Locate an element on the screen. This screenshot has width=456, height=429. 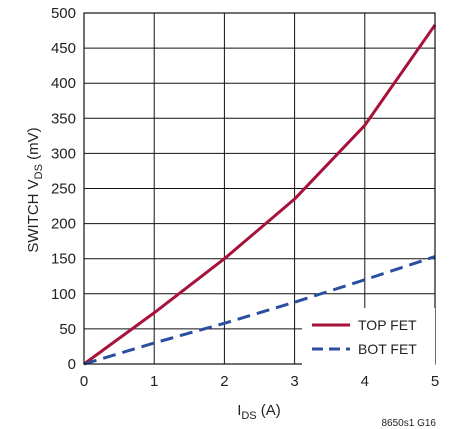
y-tick-label: 100 is located at coordinates (63, 294).